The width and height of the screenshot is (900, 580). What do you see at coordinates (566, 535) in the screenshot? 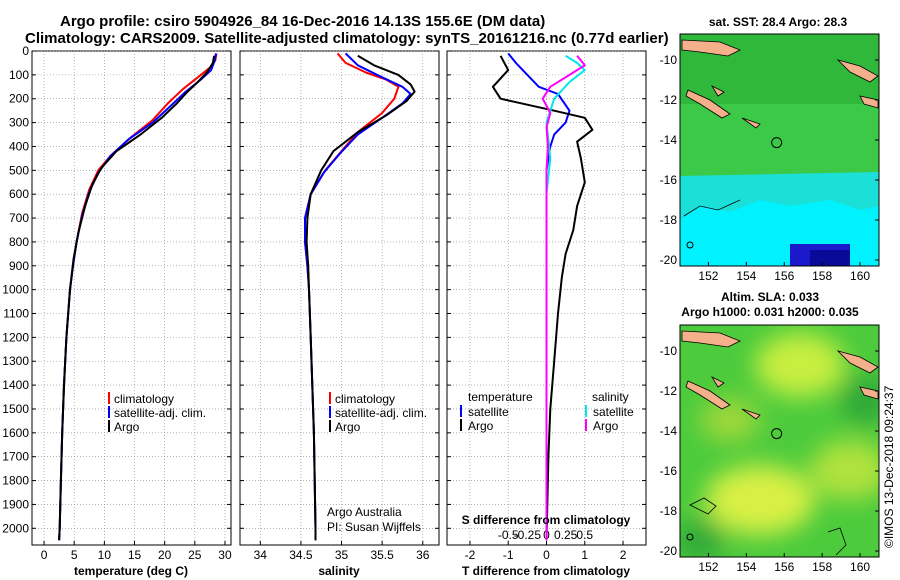
I see `s-difference-tick-label: 0.25` at bounding box center [566, 535].